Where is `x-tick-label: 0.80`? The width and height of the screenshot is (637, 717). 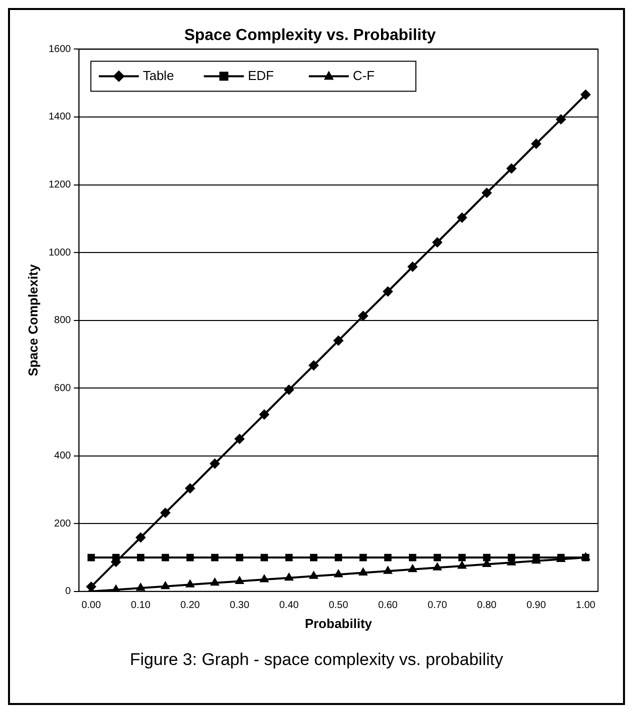 x-tick-label: 0.80 is located at coordinates (487, 606).